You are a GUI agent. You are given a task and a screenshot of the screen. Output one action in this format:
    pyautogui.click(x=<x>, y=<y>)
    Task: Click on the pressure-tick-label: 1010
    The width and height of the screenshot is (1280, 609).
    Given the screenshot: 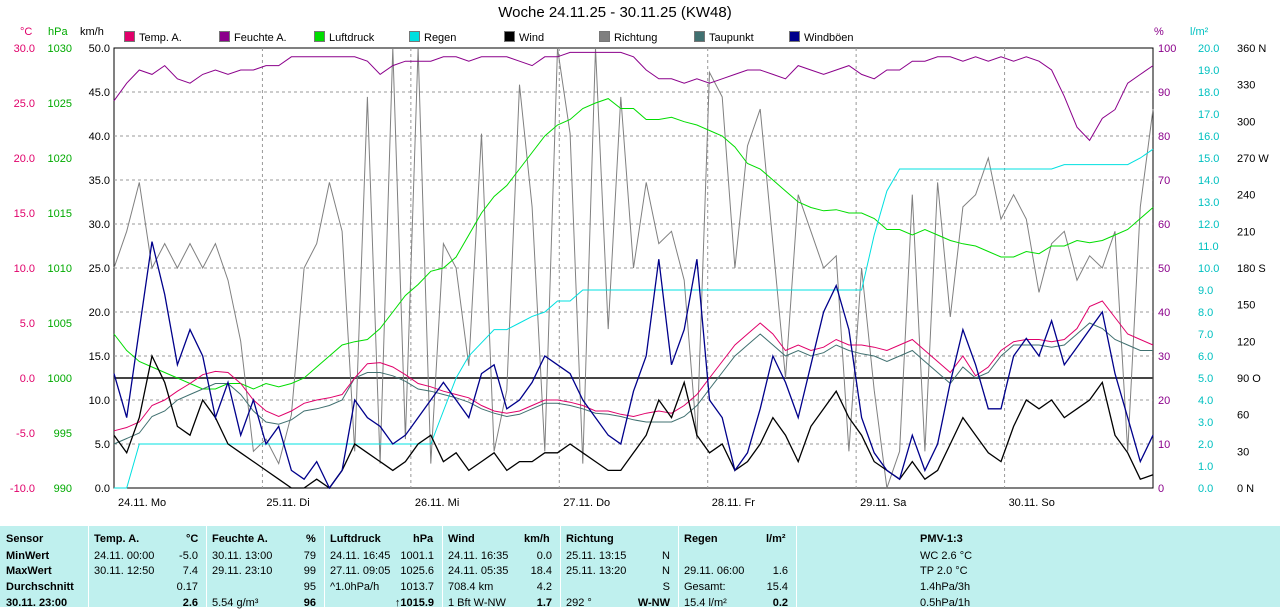 What is the action you would take?
    pyautogui.click(x=60, y=269)
    